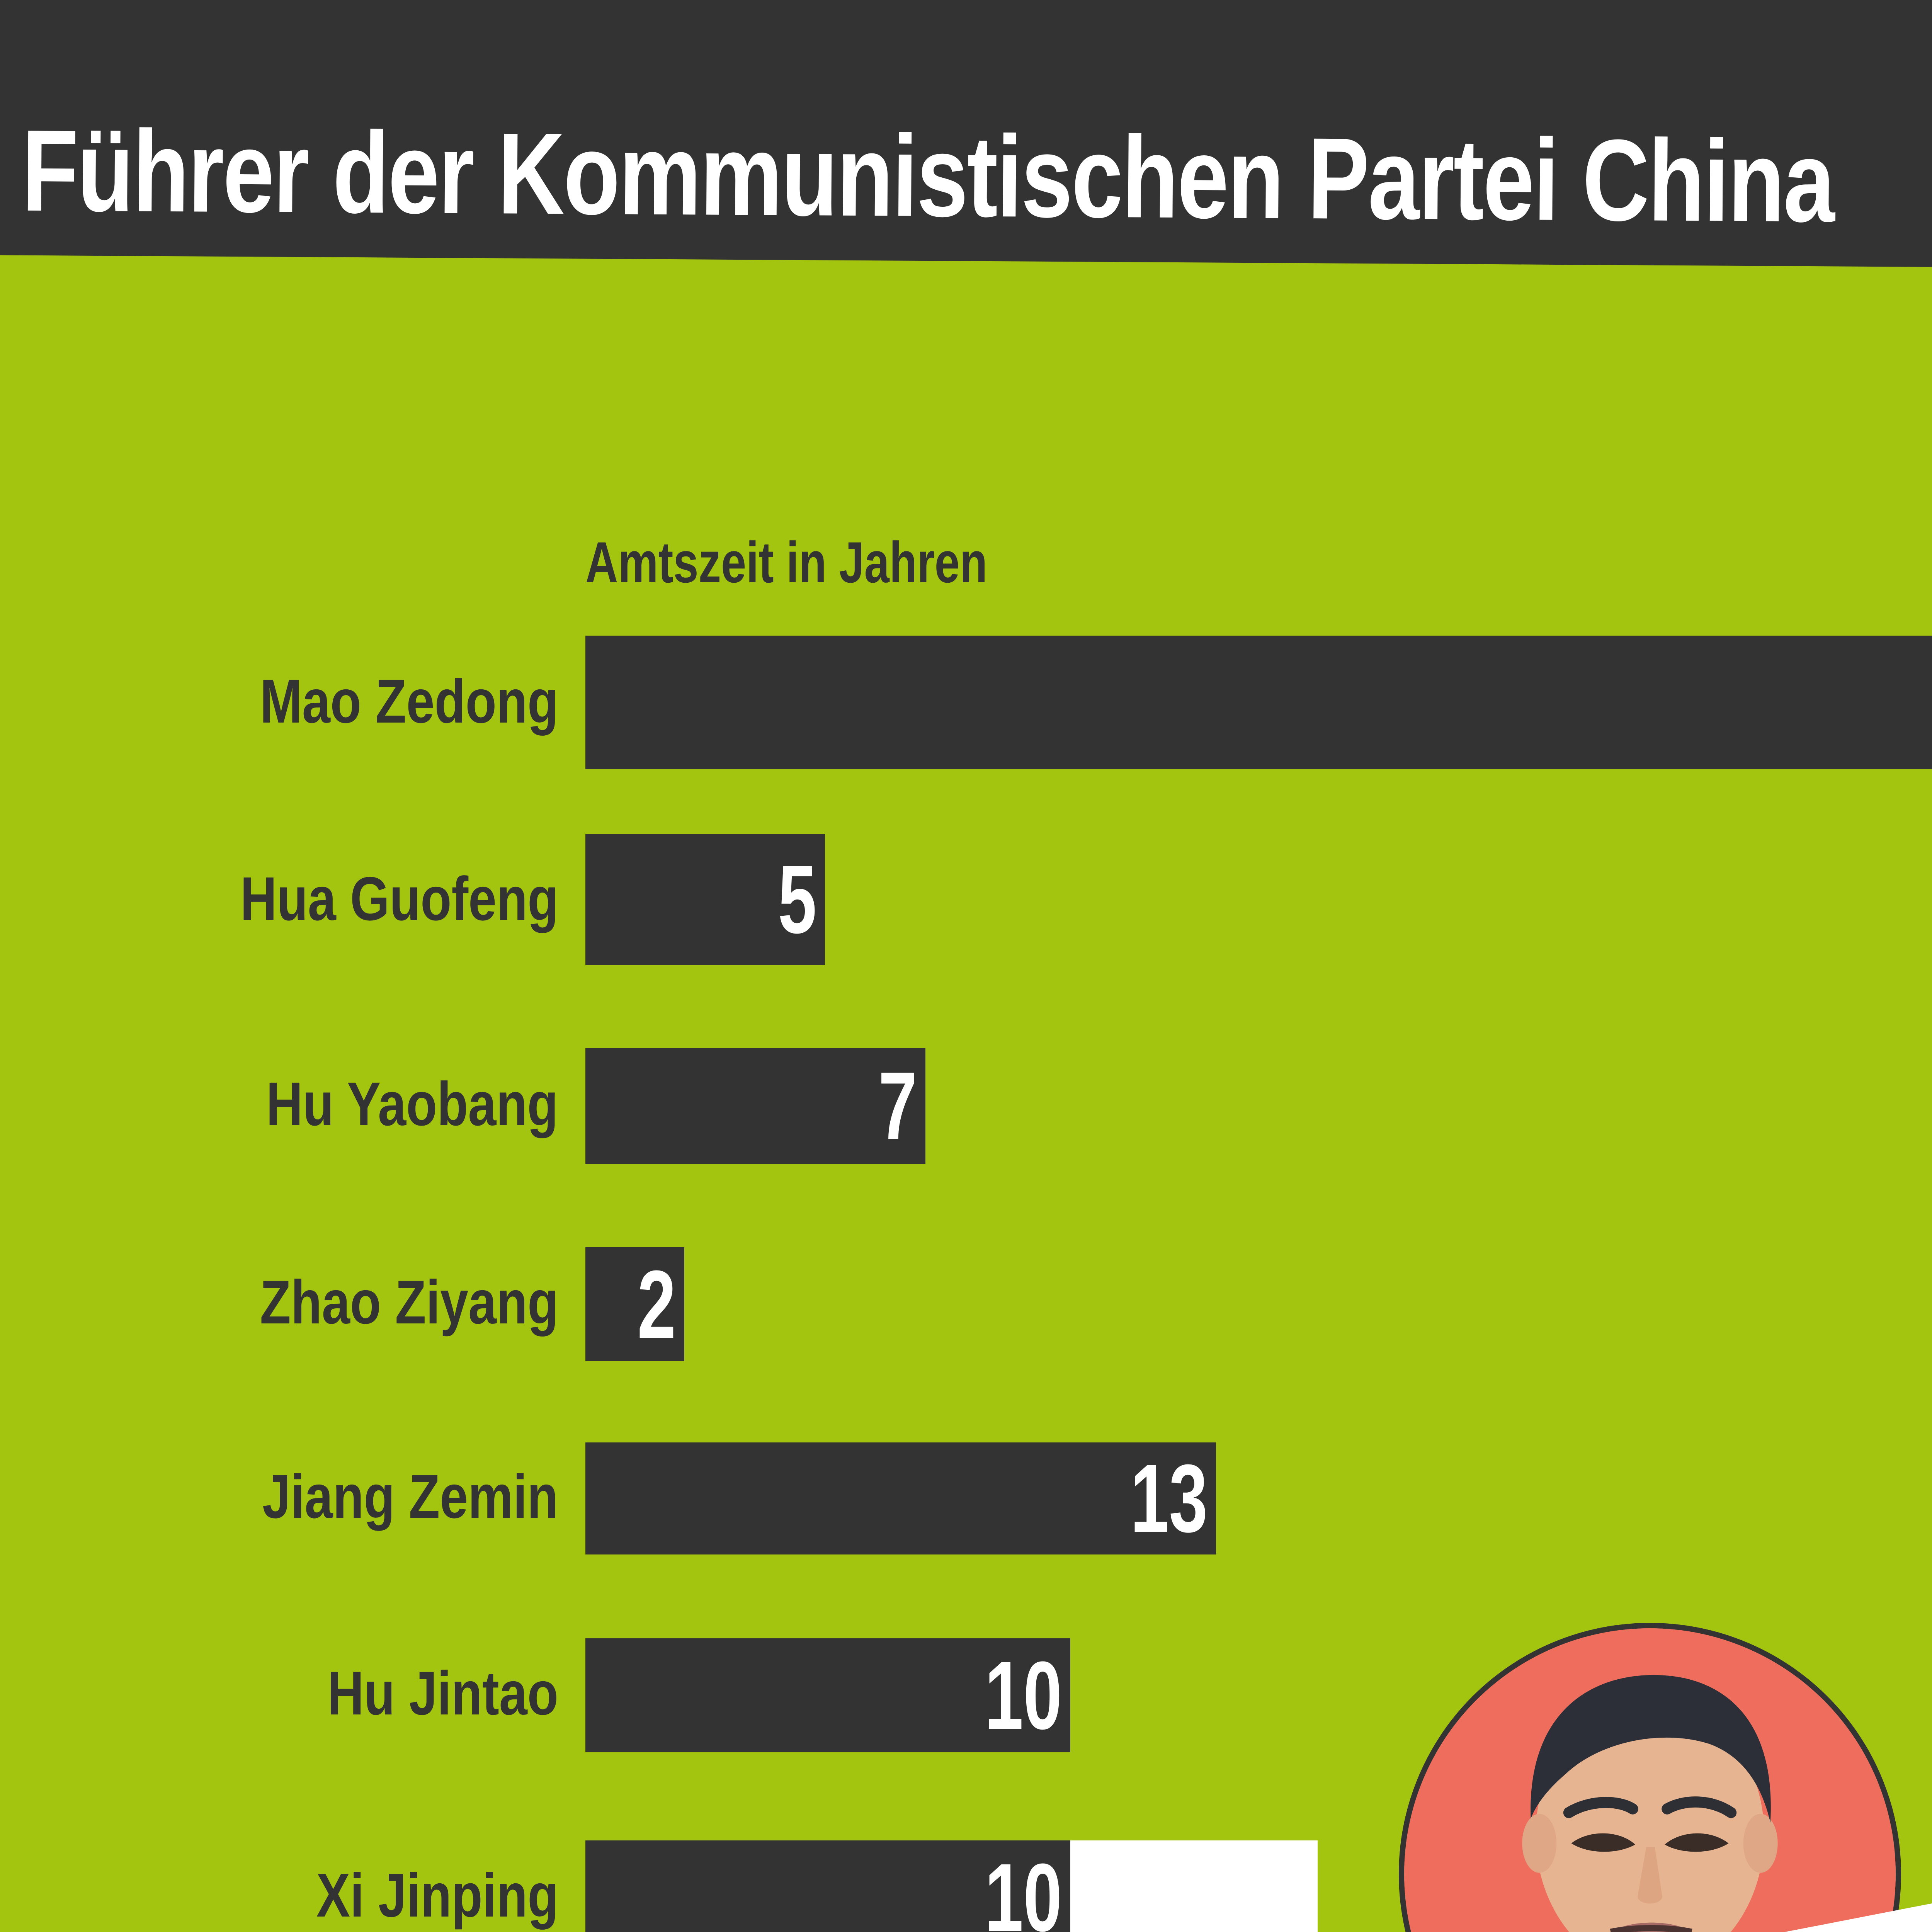 Image resolution: width=1932 pixels, height=1932 pixels. What do you see at coordinates (410, 1497) in the screenshot?
I see `row-label-name: Jiang Zemin` at bounding box center [410, 1497].